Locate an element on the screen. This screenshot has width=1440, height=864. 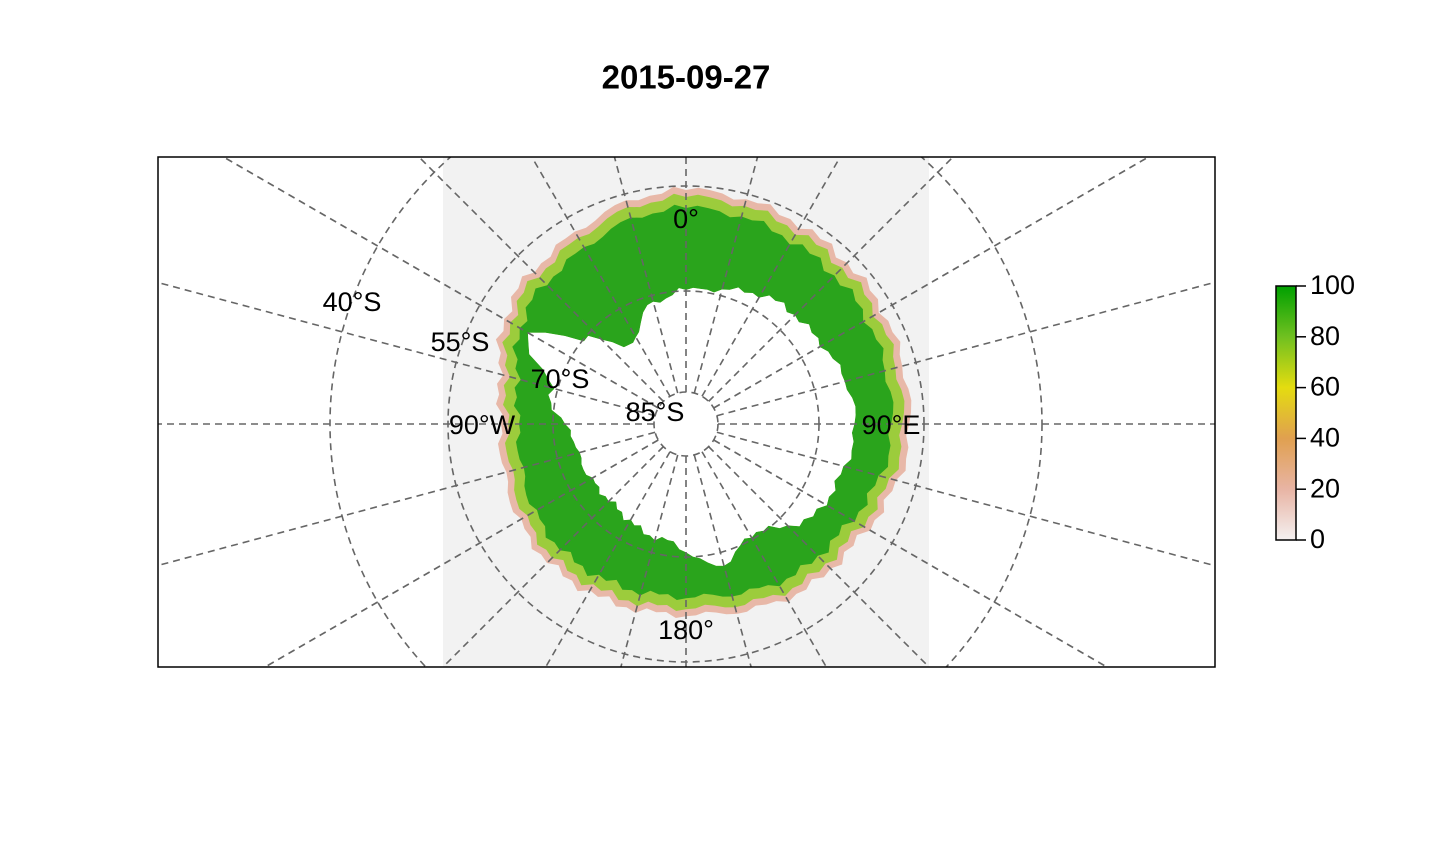
lon-label: 180° is located at coordinates (686, 630).